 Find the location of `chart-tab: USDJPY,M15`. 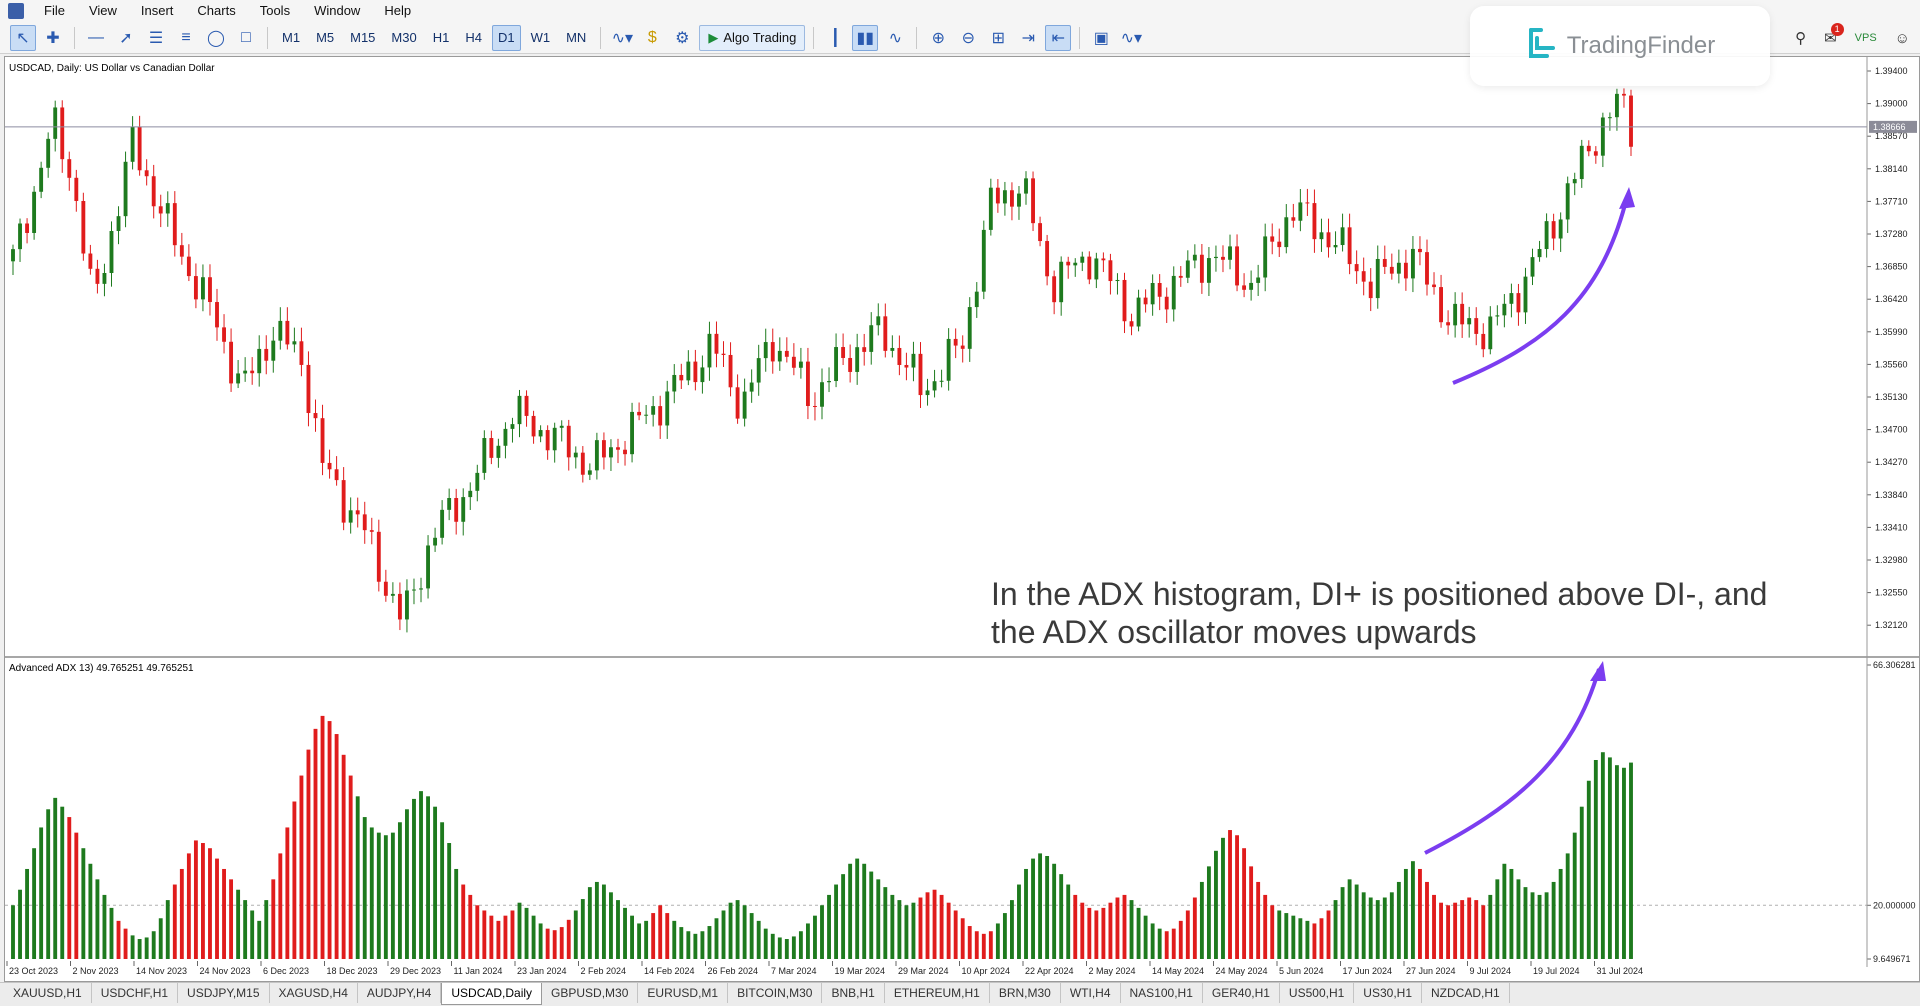

chart-tab: USDJPY,M15 is located at coordinates (224, 993).